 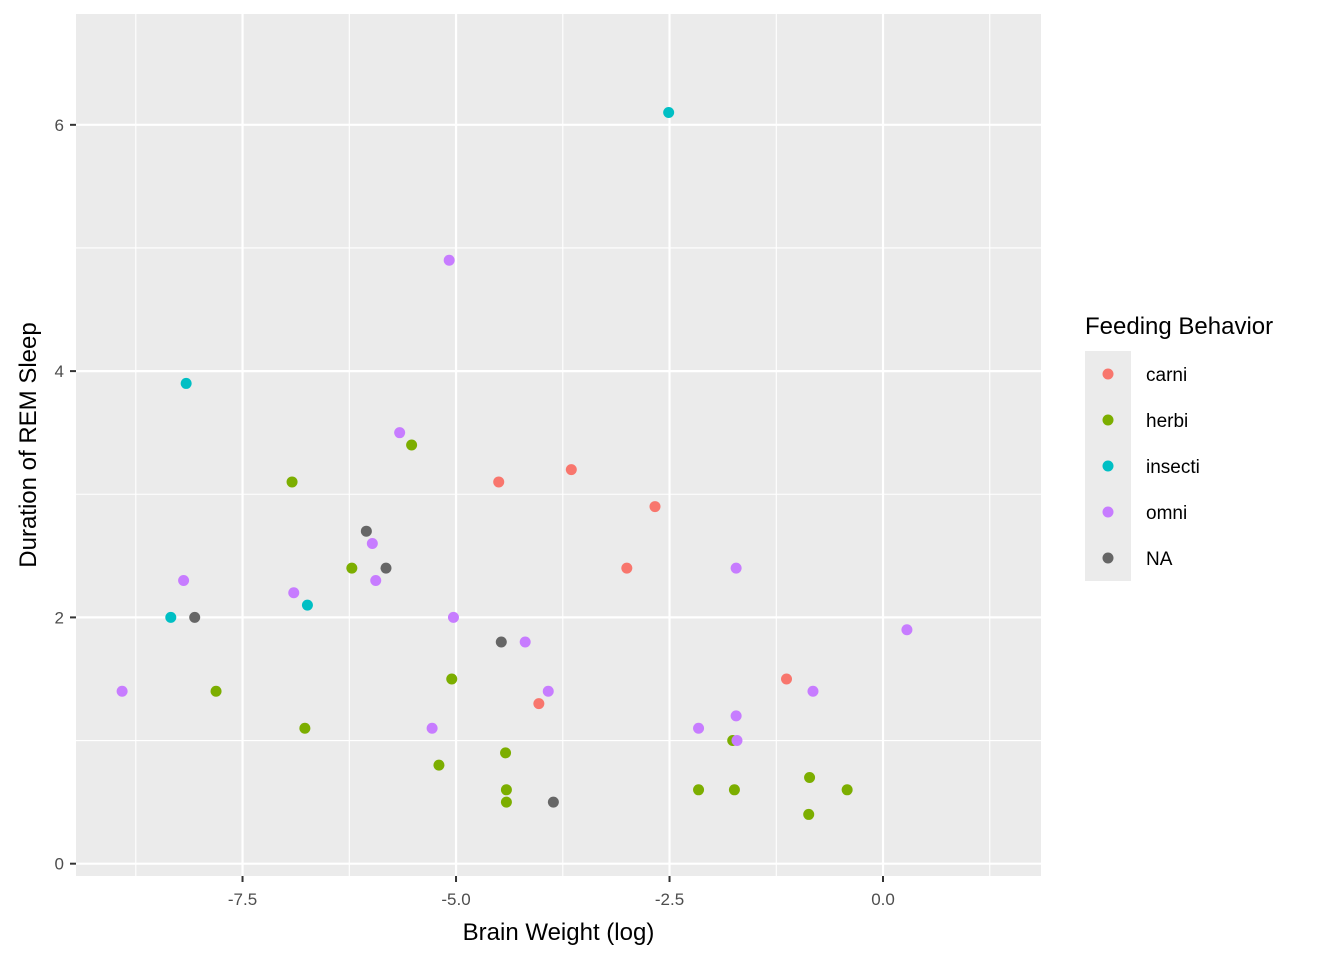 I want to click on legend-entries: carni herbi insecti omni NA, so click(x=1151, y=467).